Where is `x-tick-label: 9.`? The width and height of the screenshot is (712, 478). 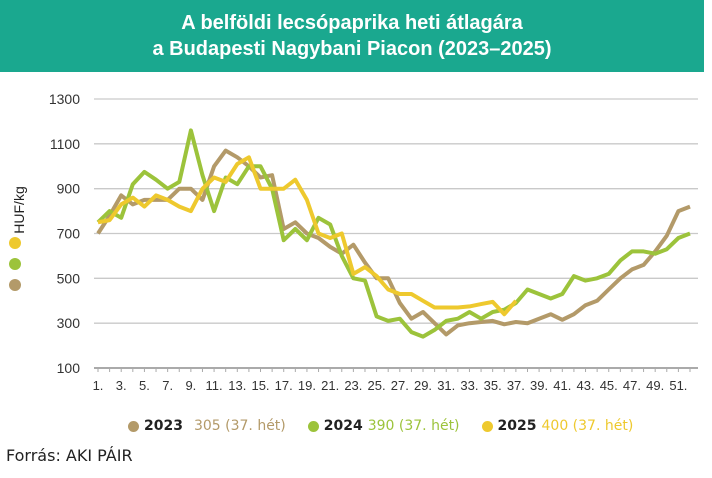 x-tick-label: 9. is located at coordinates (190, 385).